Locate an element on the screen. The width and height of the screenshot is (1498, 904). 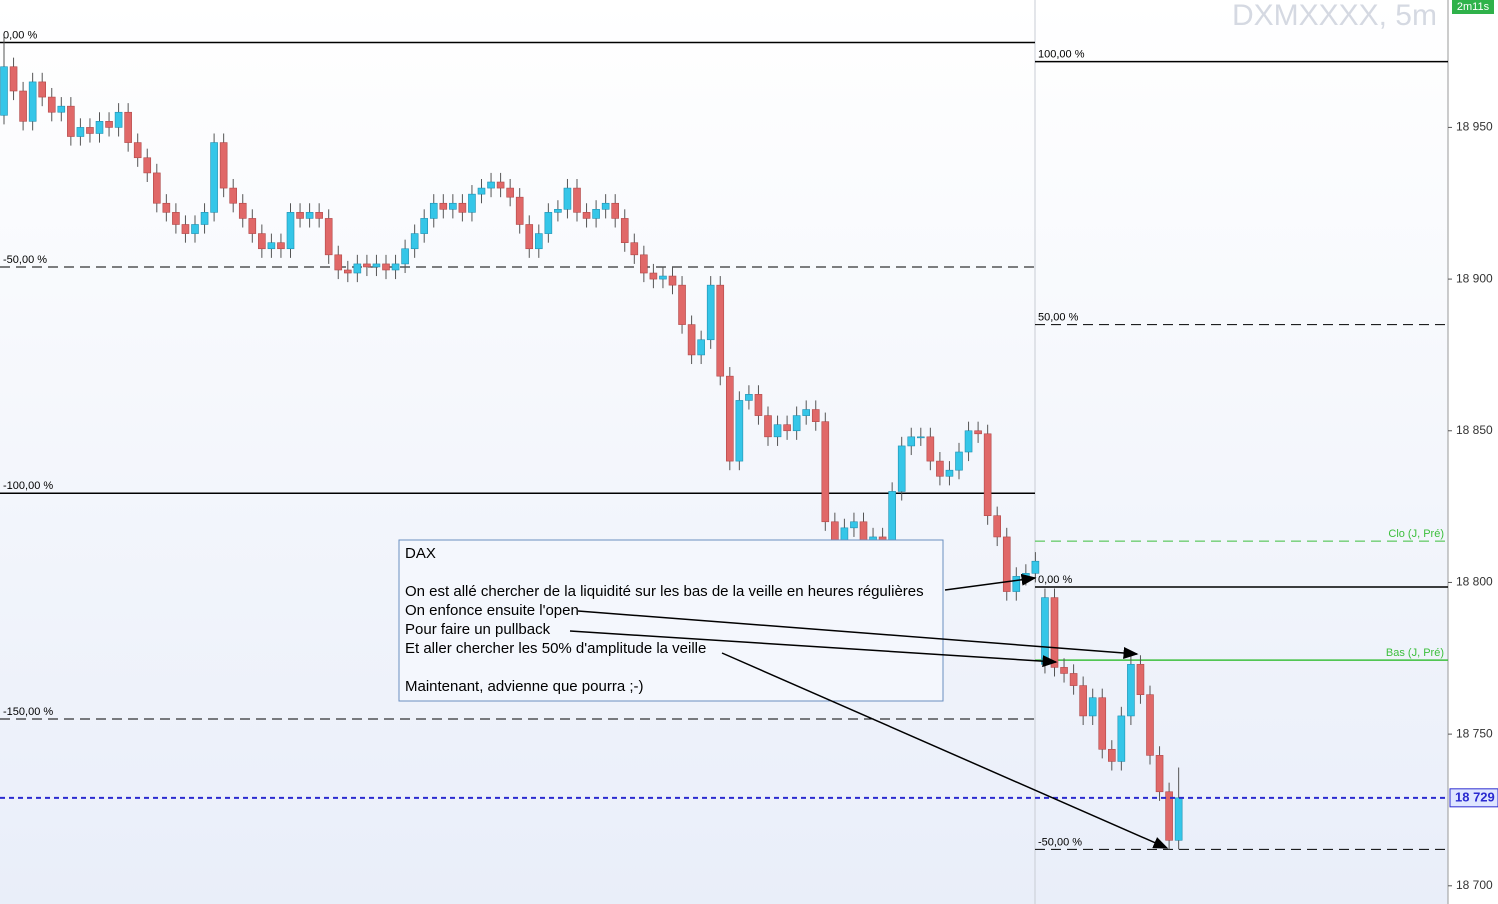
timer-box is located at coordinates (1473, 7).